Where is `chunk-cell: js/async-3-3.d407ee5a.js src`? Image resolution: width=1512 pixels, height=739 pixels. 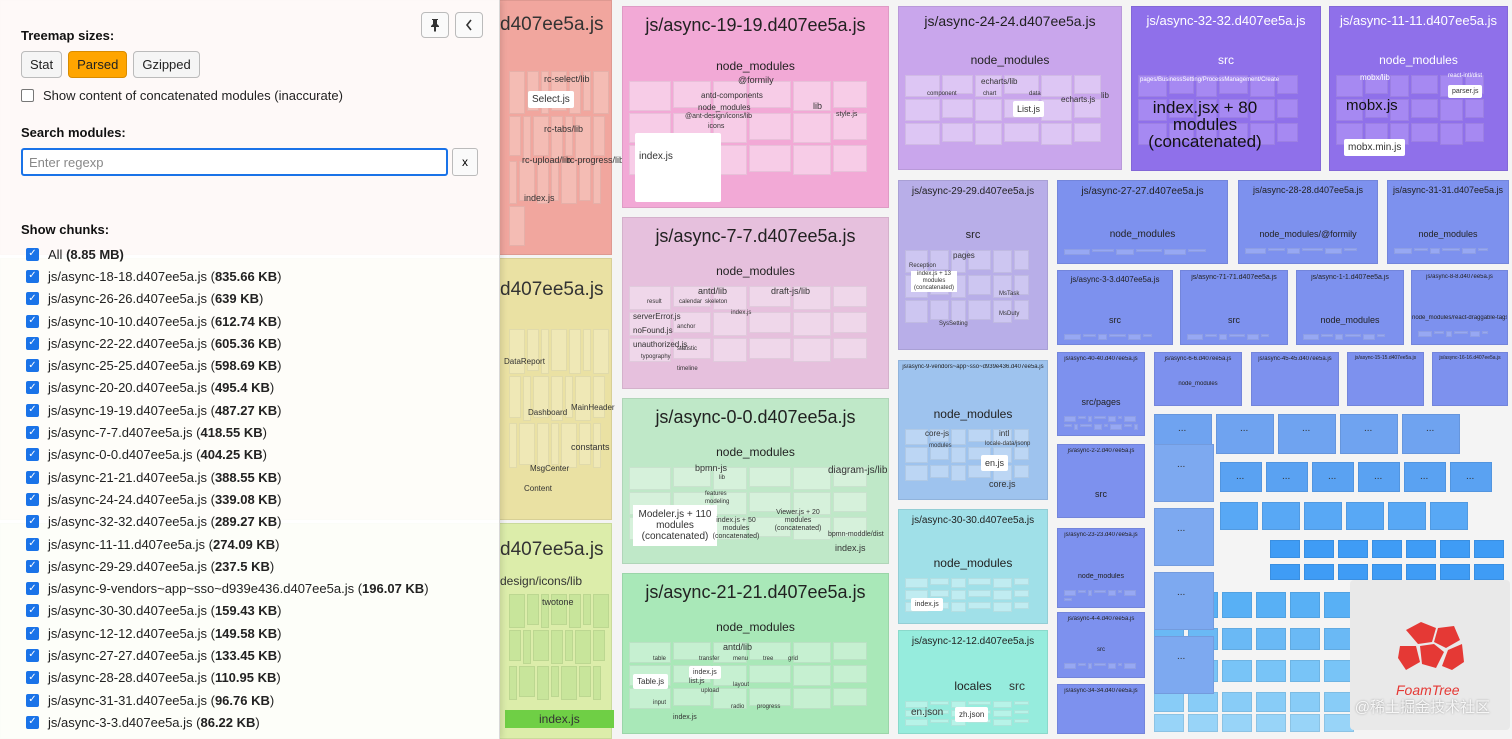 chunk-cell: js/async-3-3.d407ee5a.js src is located at coordinates (1115, 307).